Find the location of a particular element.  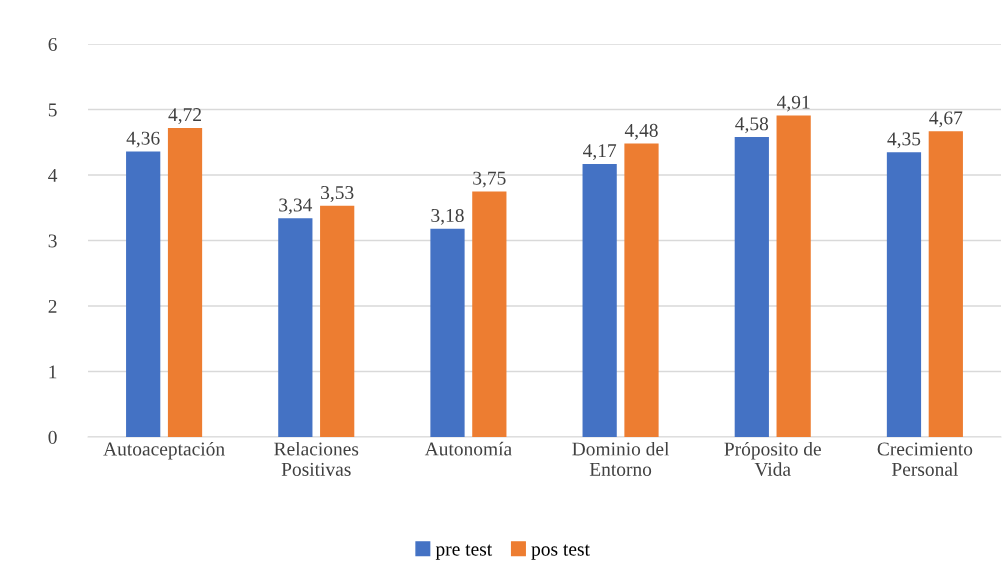

y-tick-label: 2 is located at coordinates (52, 306).